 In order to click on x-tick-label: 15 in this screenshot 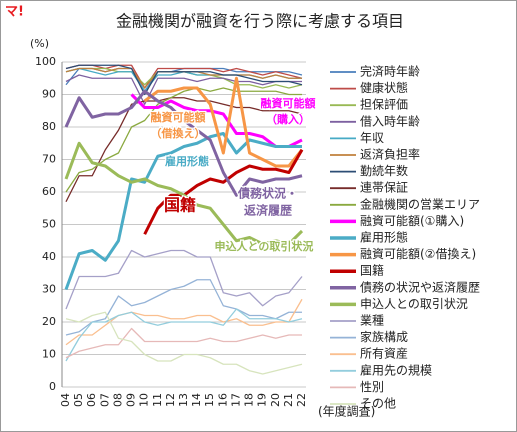, I will do `click(209, 400)`.